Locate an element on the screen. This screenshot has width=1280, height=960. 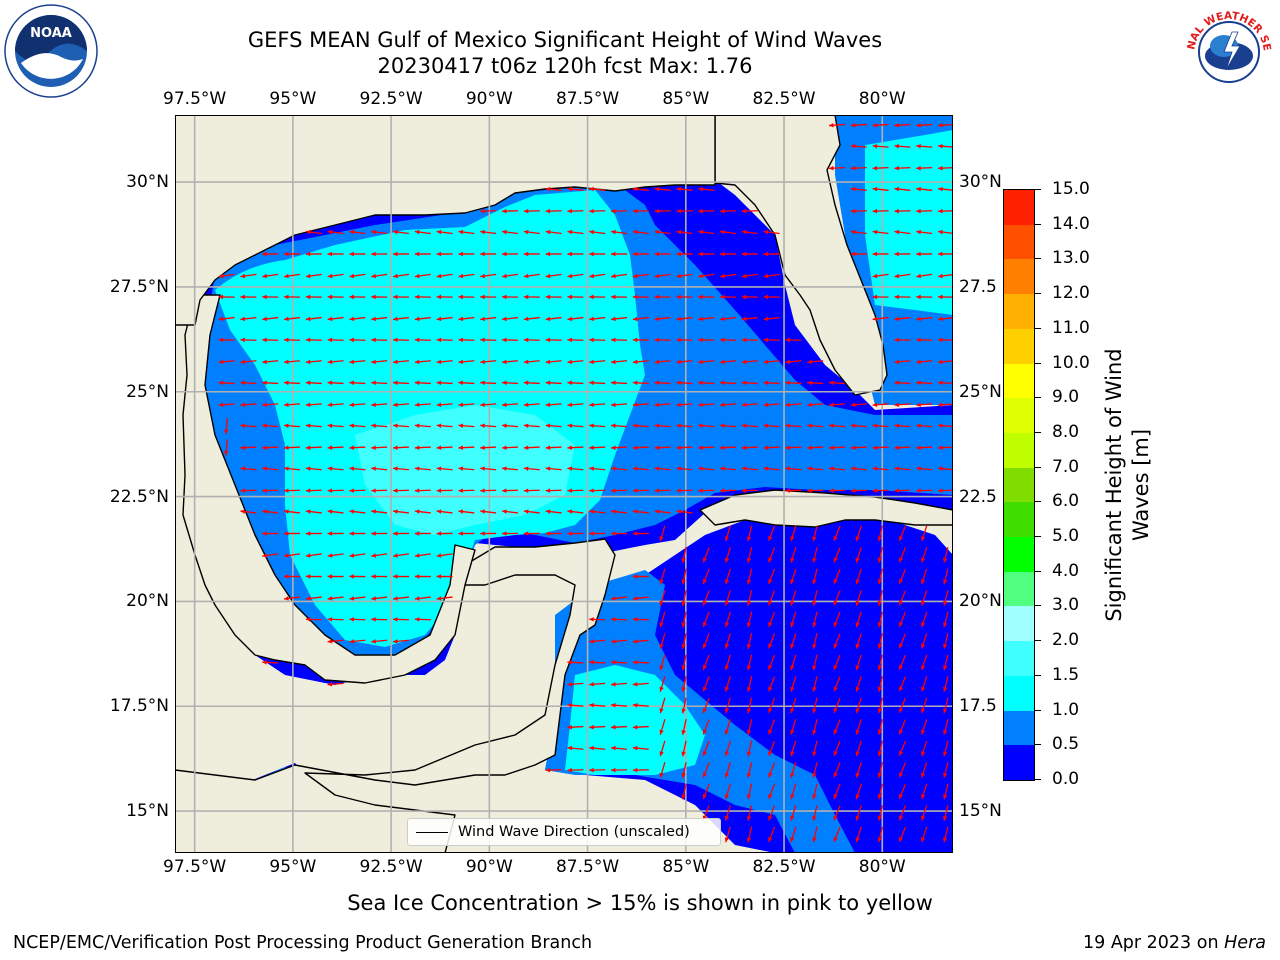
colorbar-tick-label: 15.0 is located at coordinates (1071, 189).